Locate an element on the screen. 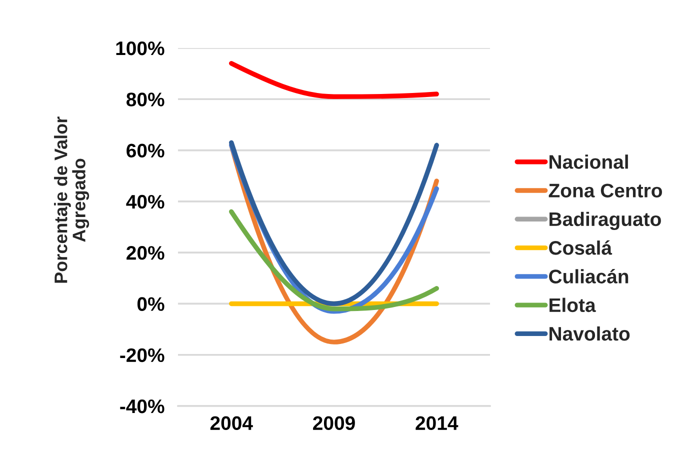 This screenshot has width=689, height=464. legend-label: Elota is located at coordinates (573, 305).